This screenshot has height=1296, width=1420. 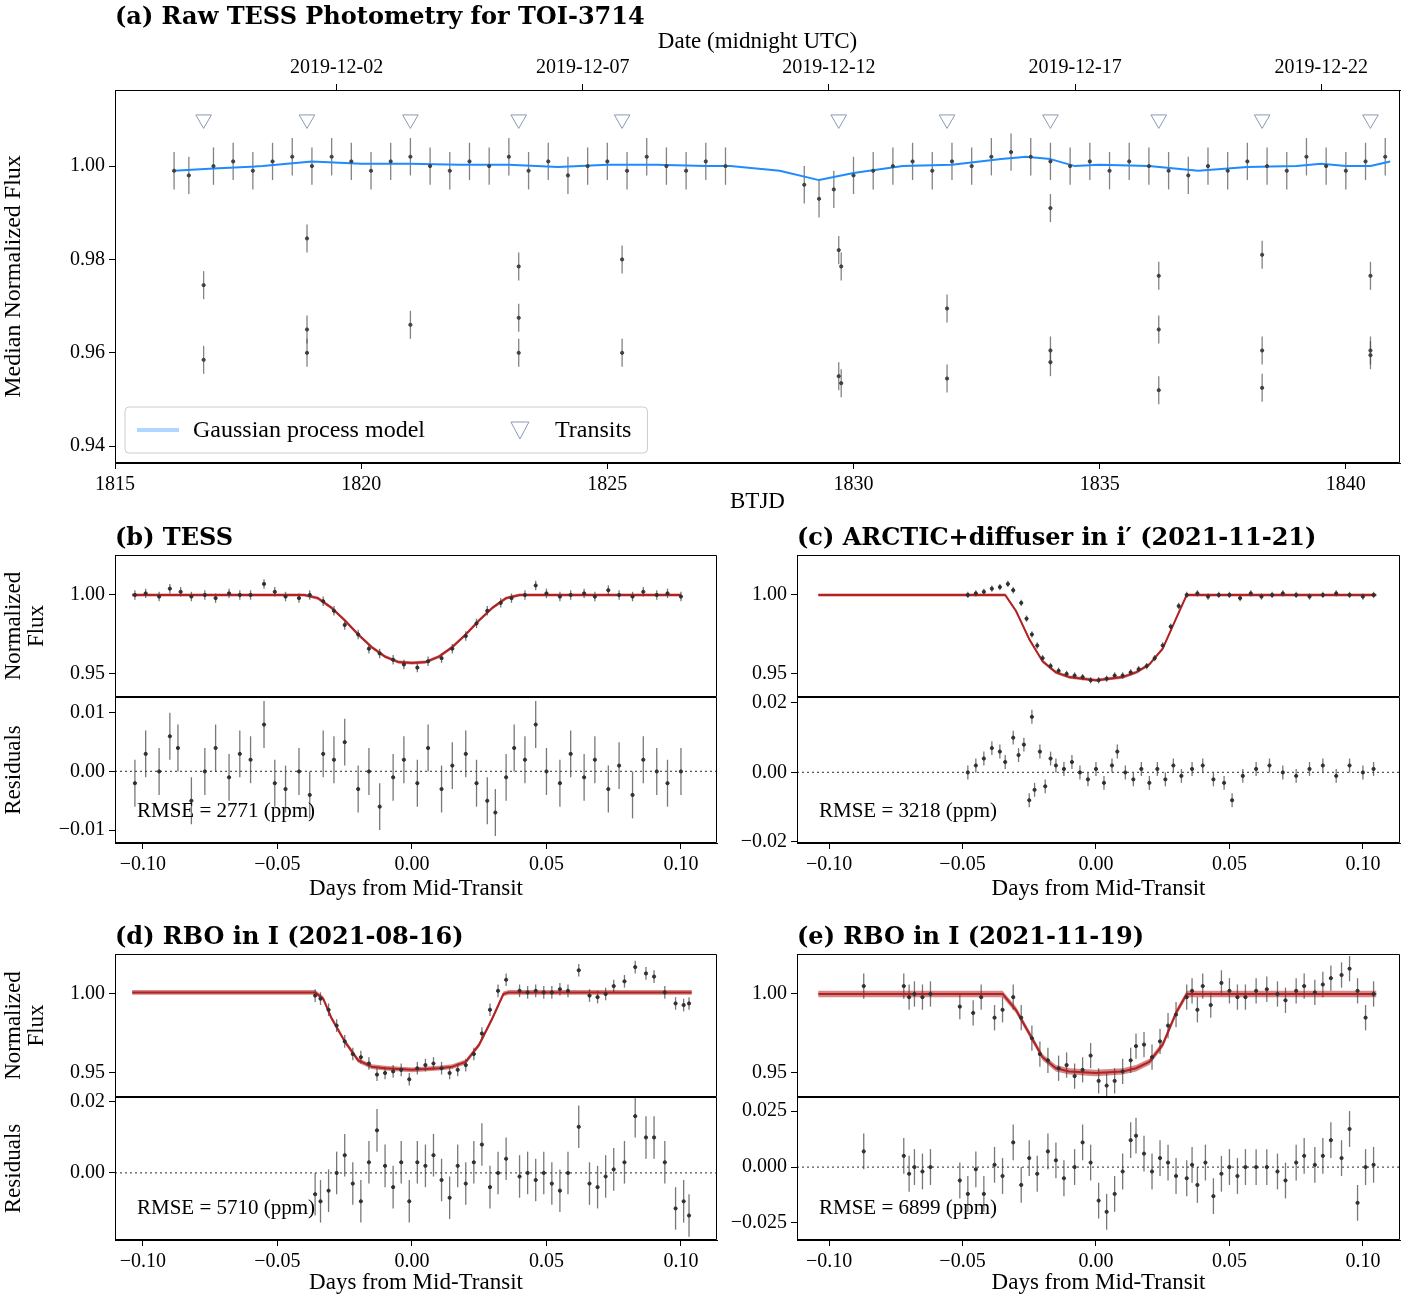 What do you see at coordinates (13, 276) in the screenshot?
I see `y-axis-title: Median Normalized Flux` at bounding box center [13, 276].